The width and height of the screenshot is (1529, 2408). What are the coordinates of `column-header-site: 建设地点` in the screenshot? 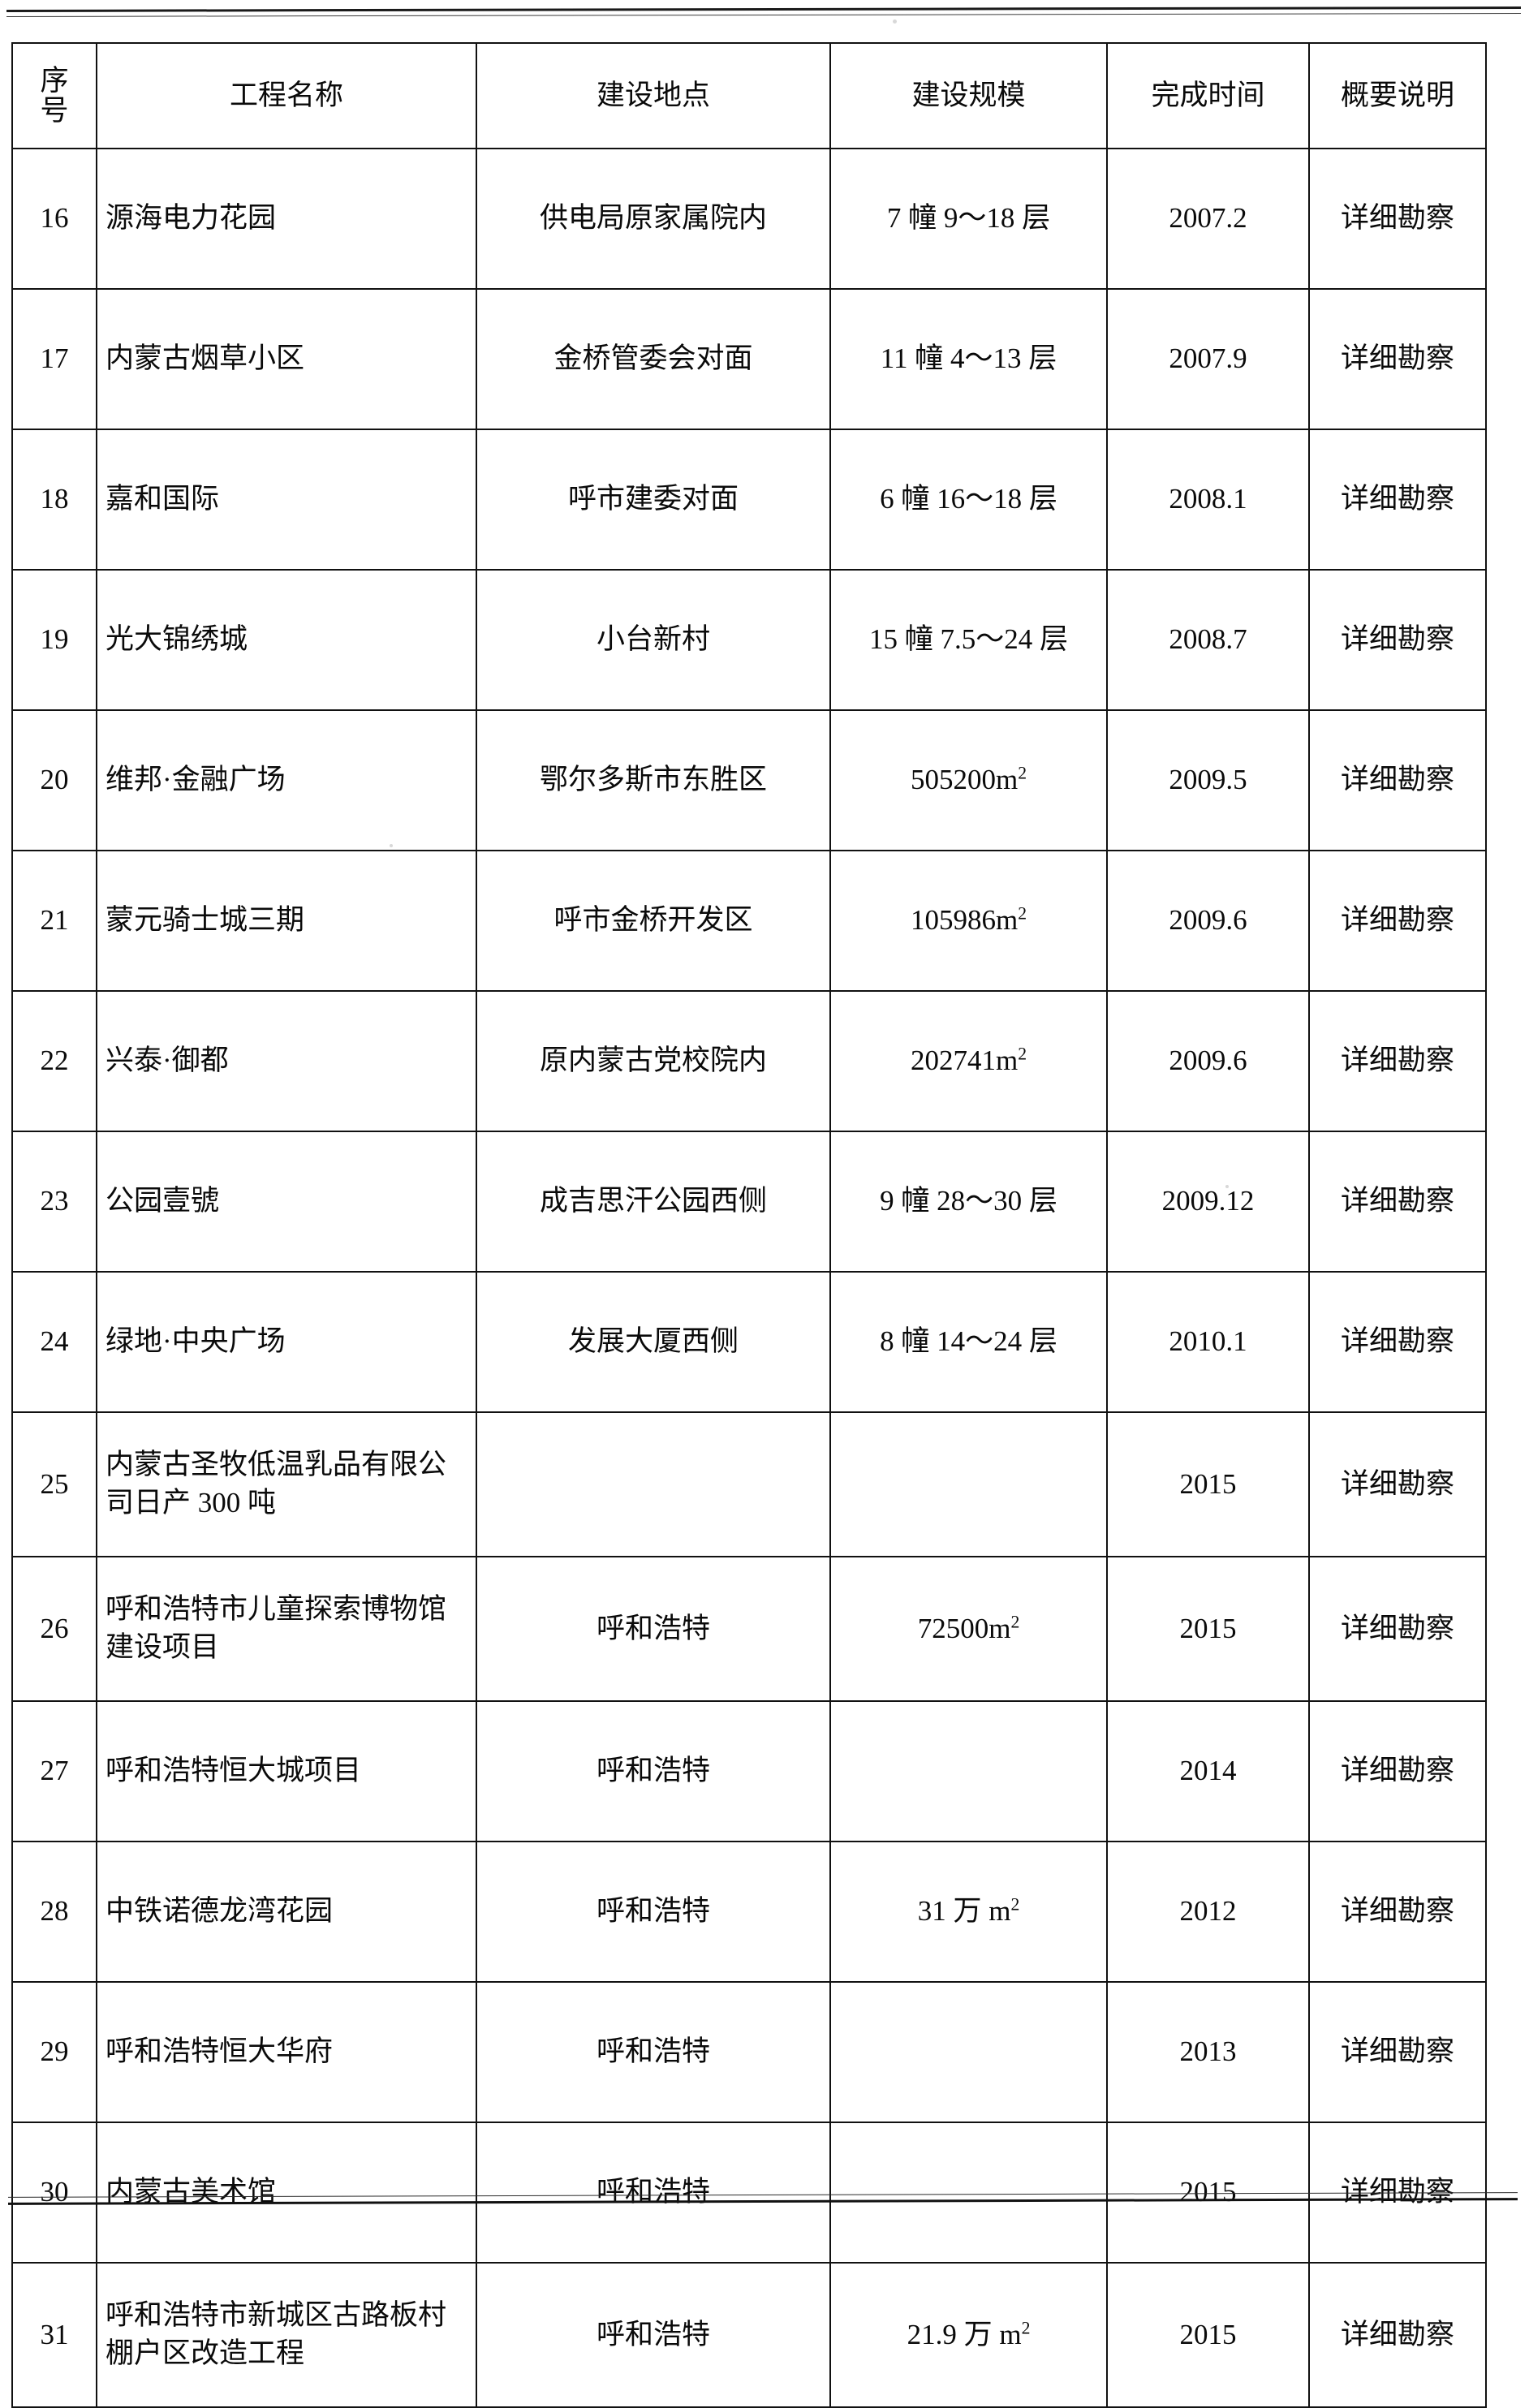 It's located at (653, 96).